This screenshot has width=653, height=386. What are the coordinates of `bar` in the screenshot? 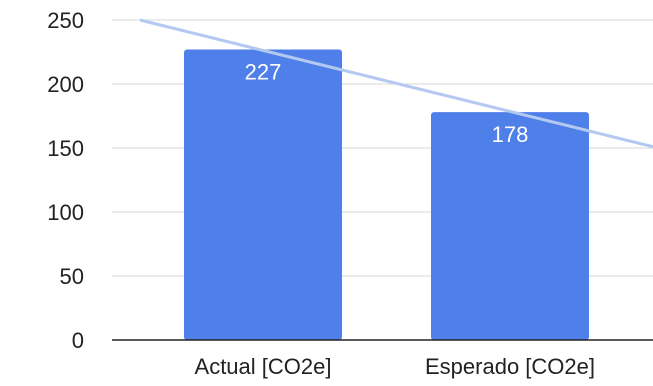 It's located at (510, 226).